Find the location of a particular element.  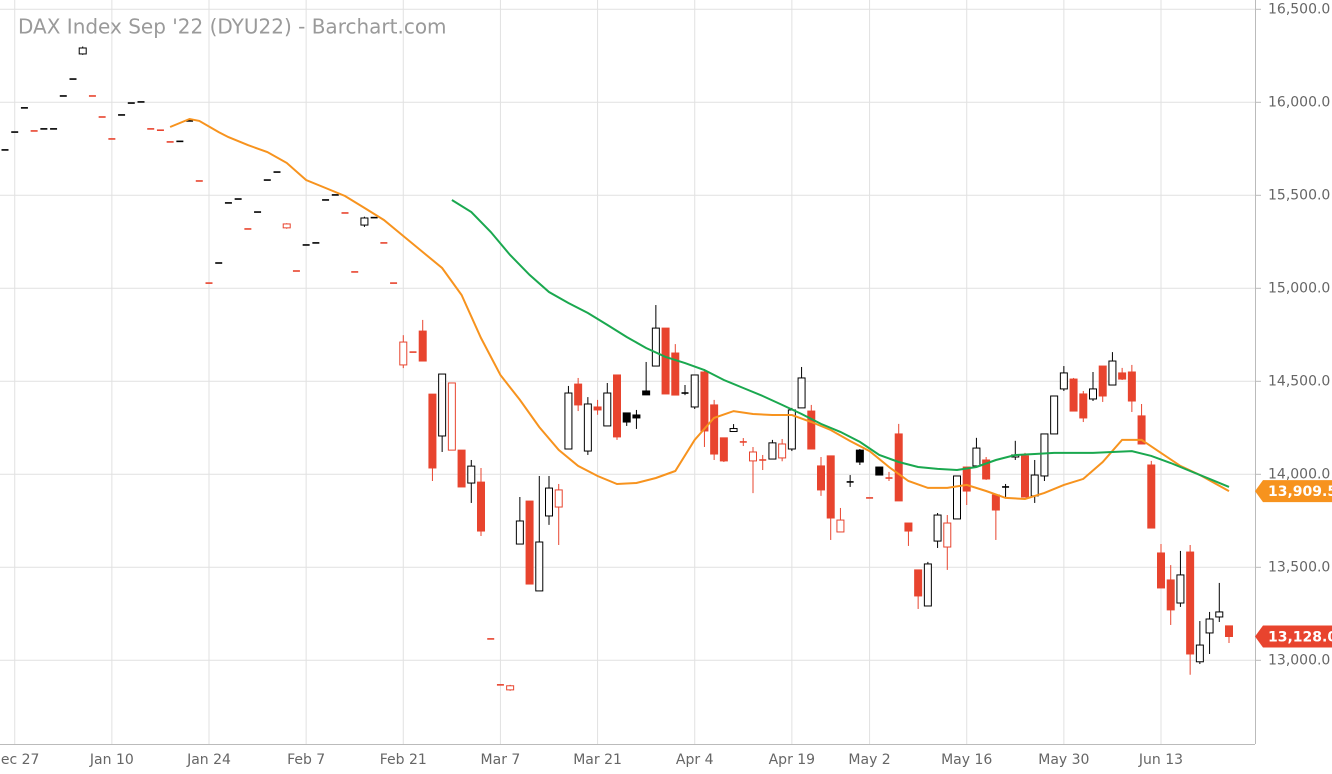

y-tick-label: 16,500.0 is located at coordinates (1299, 9).